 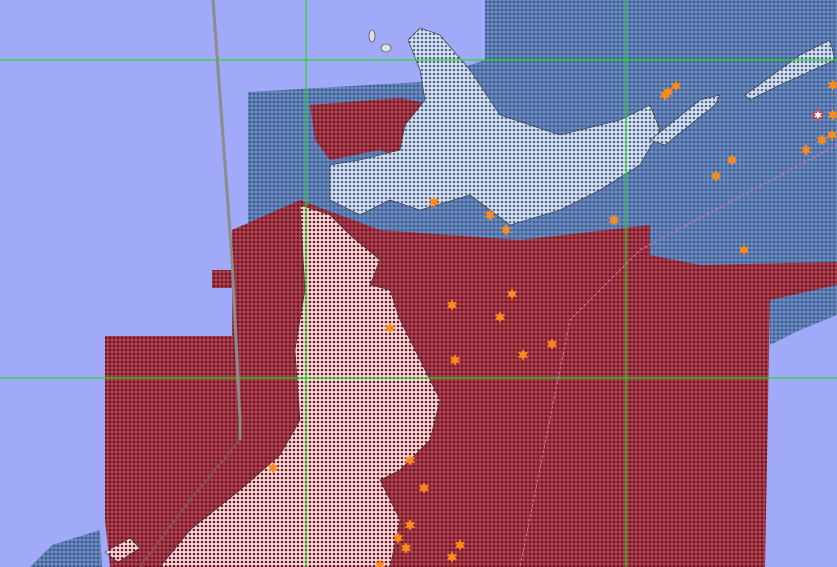 I want to click on kuril-islands, so click(x=685, y=120).